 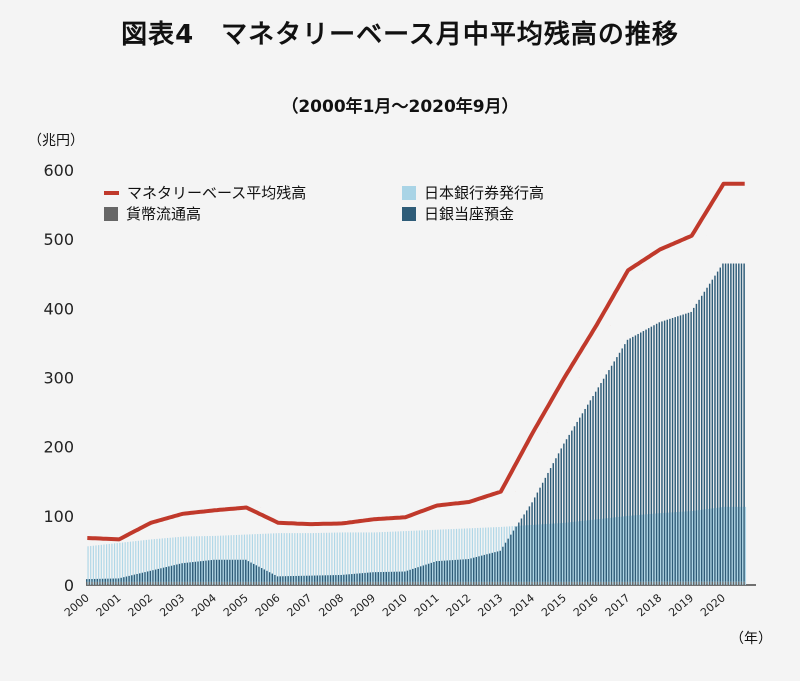 I want to click on legend-item-monetary-base: マネタリーベース平均残高, so click(x=205, y=192).